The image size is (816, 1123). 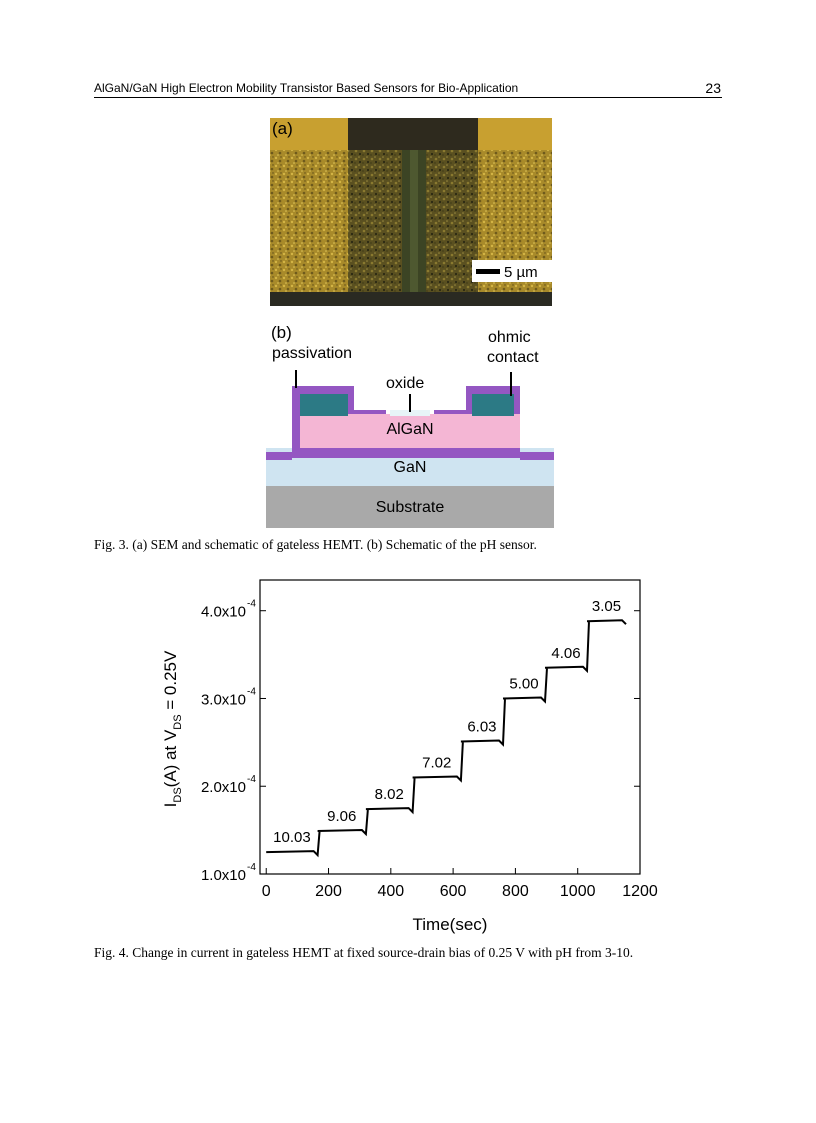 I want to click on x-tick-label: 800, so click(x=515, y=891).